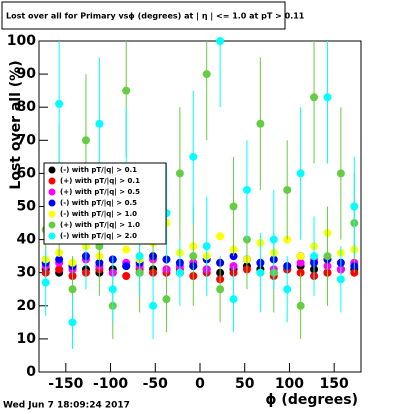  I want to click on legend-label: (-) with pT/|q| > 2.0, so click(98, 236).